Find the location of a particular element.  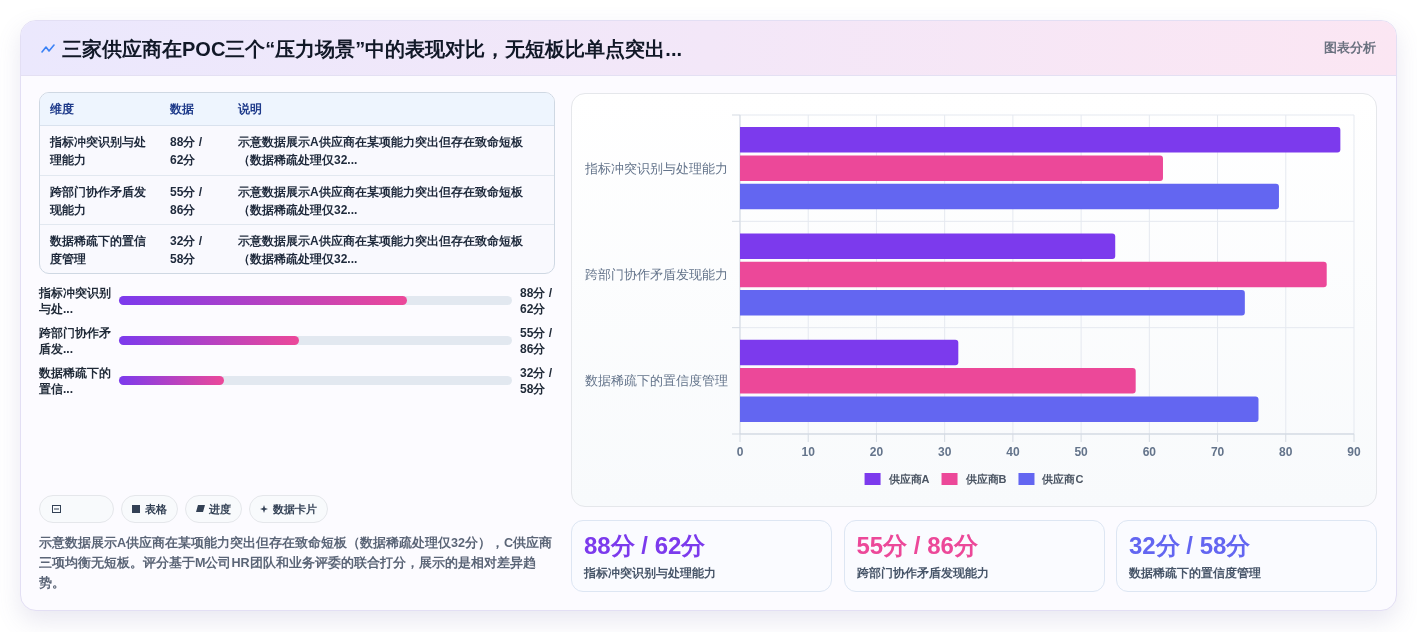

x-tick-label: 90 is located at coordinates (1354, 452).